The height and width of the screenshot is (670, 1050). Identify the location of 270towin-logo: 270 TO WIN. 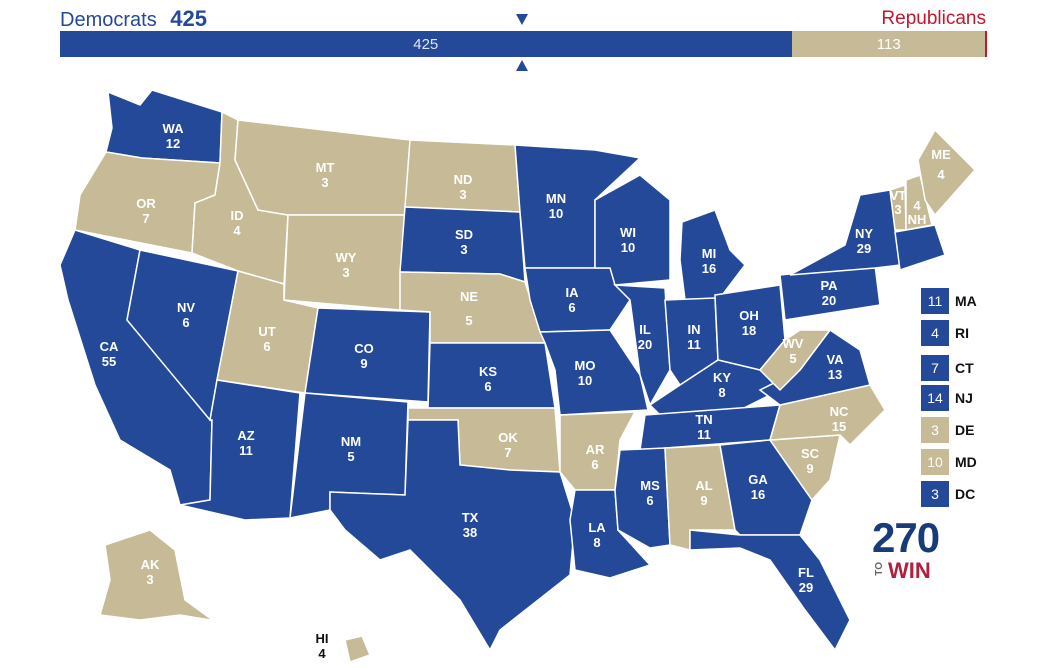
(909, 549).